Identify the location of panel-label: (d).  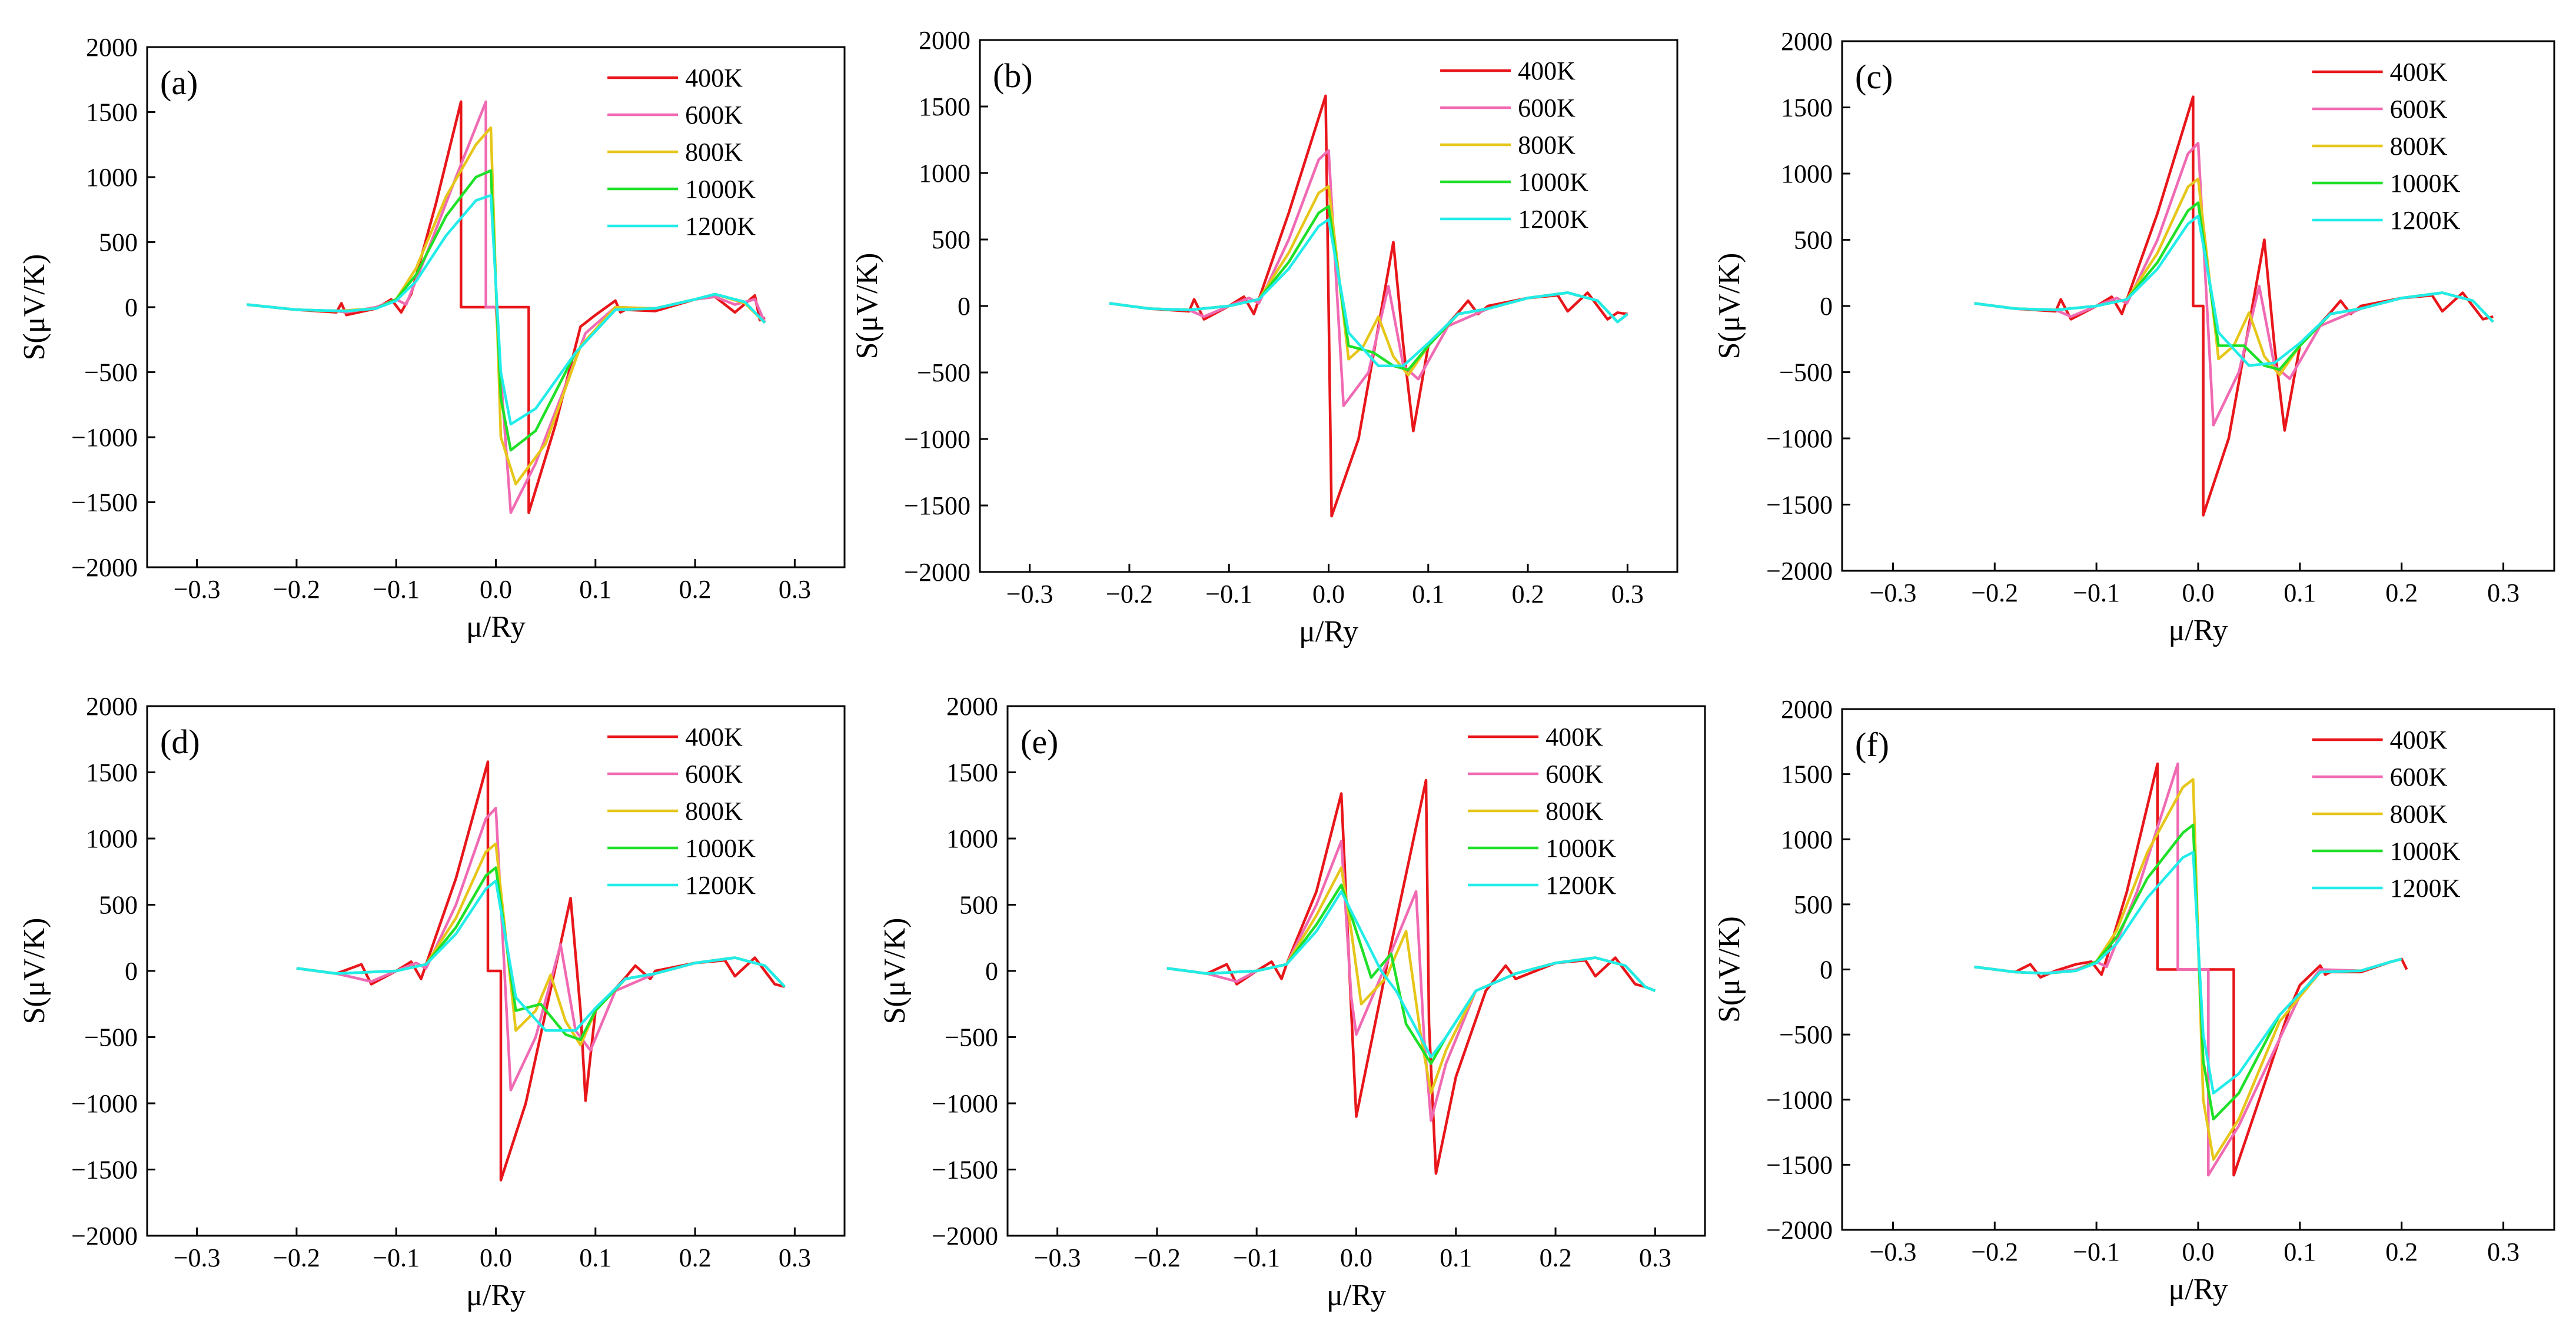
(180, 742).